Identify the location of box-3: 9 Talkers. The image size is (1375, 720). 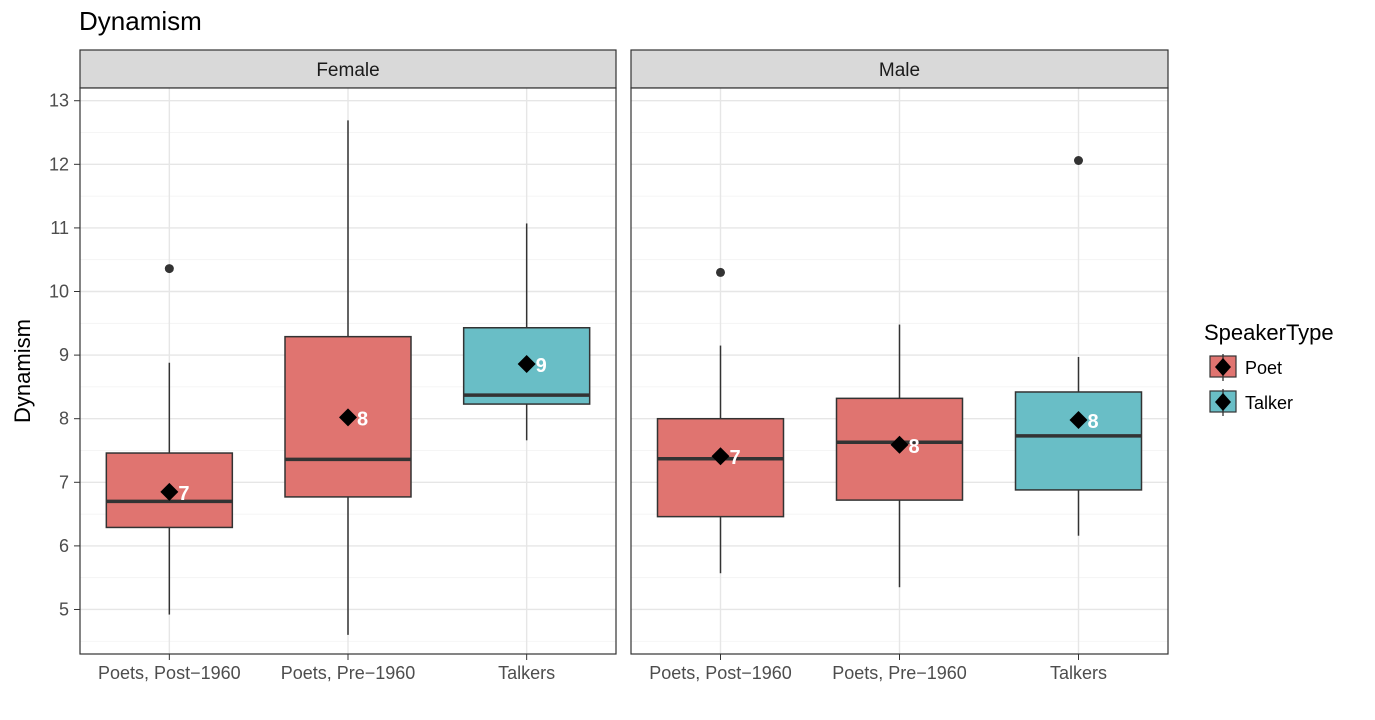
(526, 453).